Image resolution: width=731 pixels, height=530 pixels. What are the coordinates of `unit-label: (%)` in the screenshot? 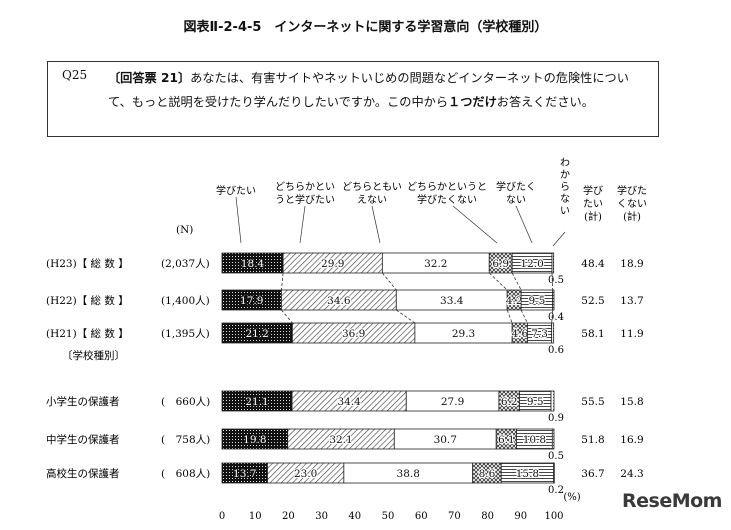 It's located at (571, 497).